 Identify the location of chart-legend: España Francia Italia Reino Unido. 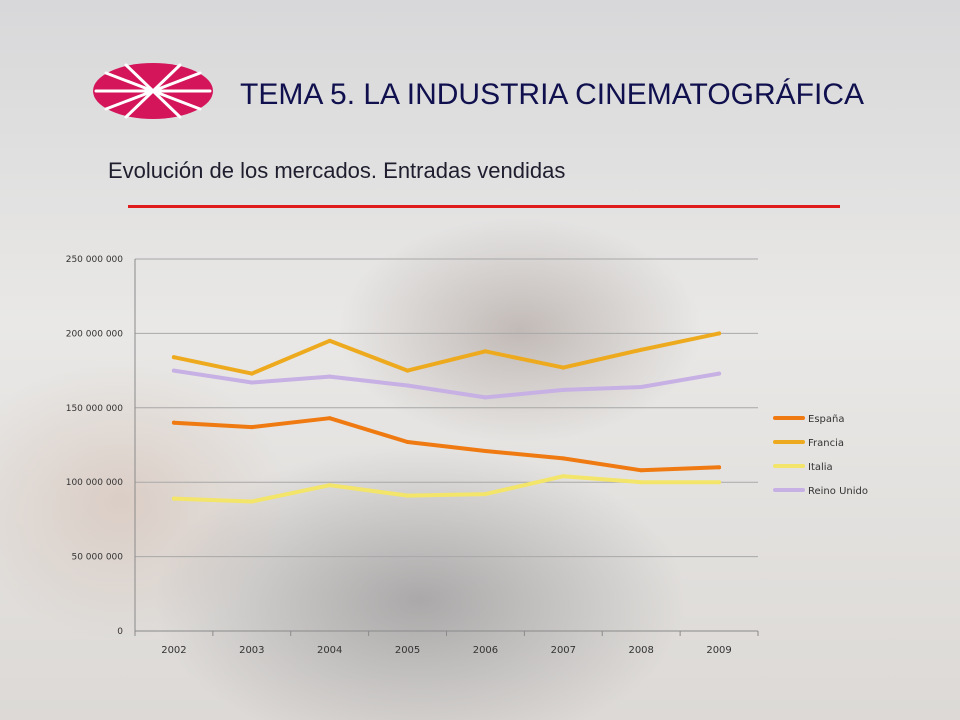
(820, 455).